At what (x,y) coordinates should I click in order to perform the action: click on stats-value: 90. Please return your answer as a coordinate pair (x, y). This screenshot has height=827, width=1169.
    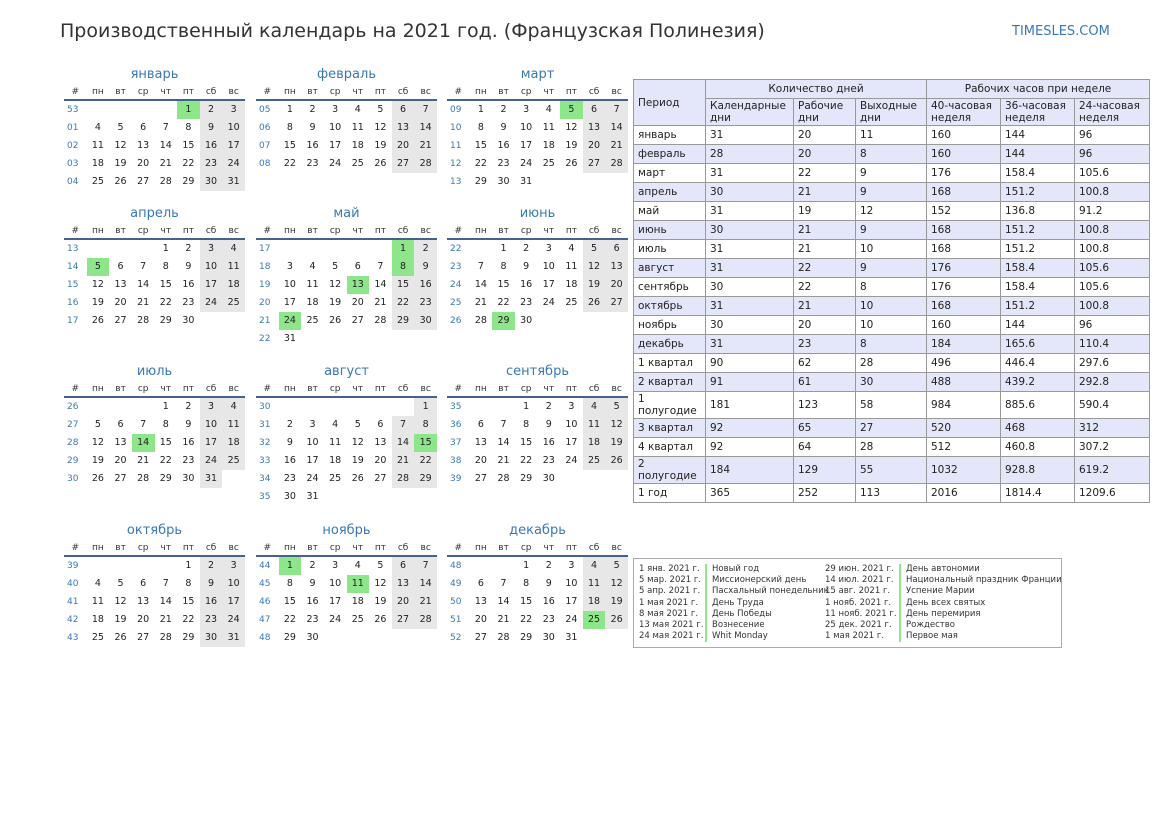
    Looking at the image, I should click on (749, 363).